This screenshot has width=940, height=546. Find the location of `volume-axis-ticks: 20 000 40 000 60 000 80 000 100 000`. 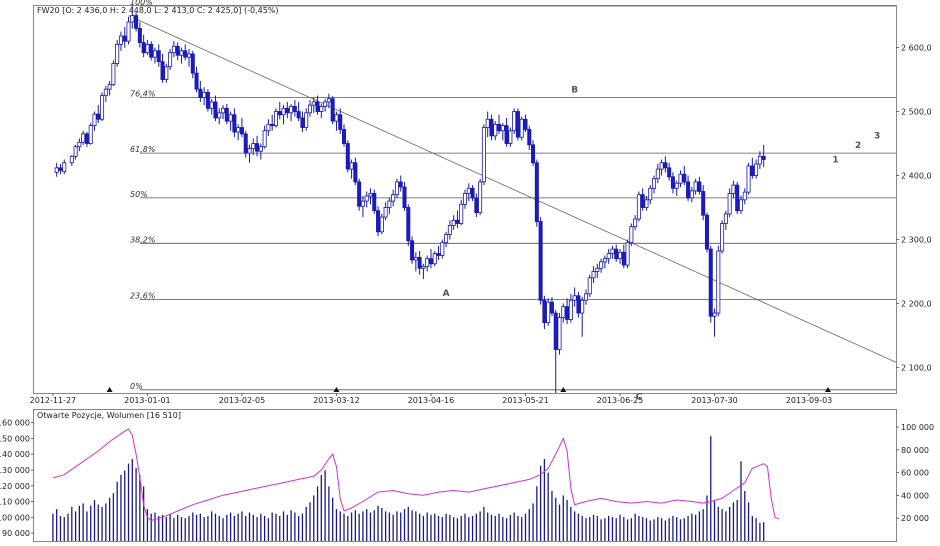

volume-axis-ticks: 20 000 40 000 60 000 80 000 100 000 is located at coordinates (915, 473).